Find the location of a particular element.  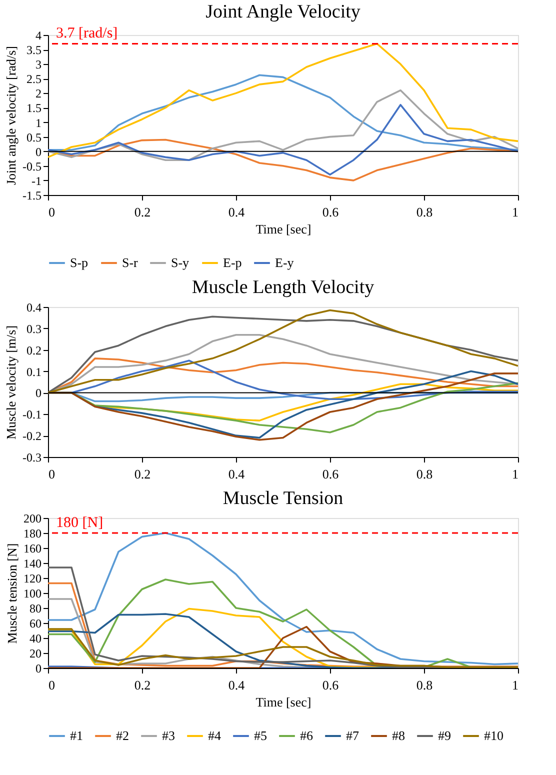

y-tick-label: -0.3 is located at coordinates (32, 457).